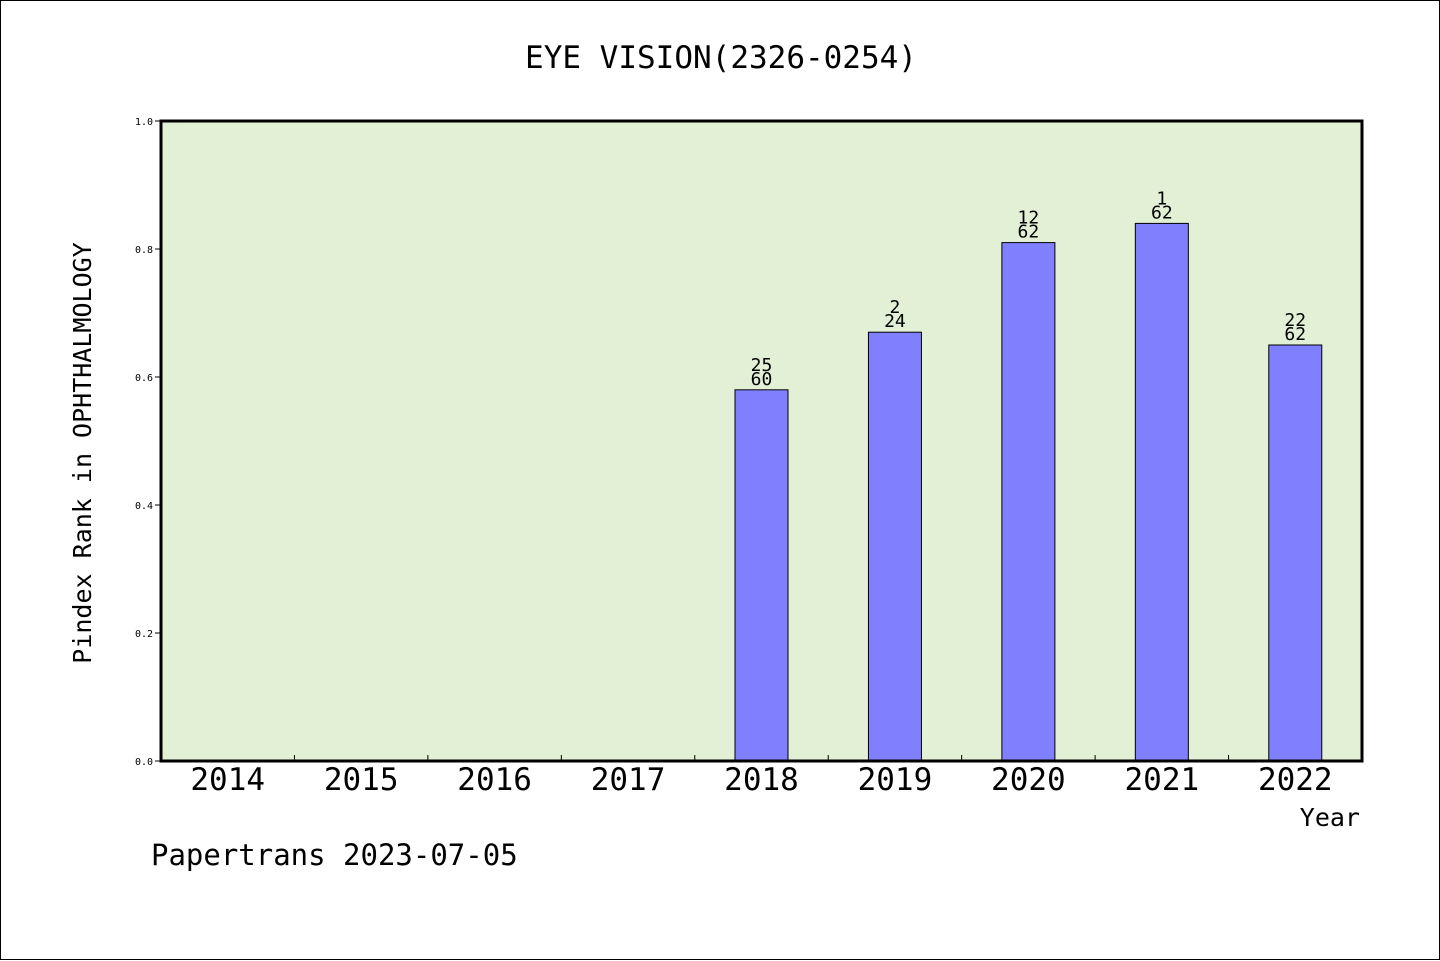 The width and height of the screenshot is (1440, 961). What do you see at coordinates (761, 575) in the screenshot?
I see `bar-2018` at bounding box center [761, 575].